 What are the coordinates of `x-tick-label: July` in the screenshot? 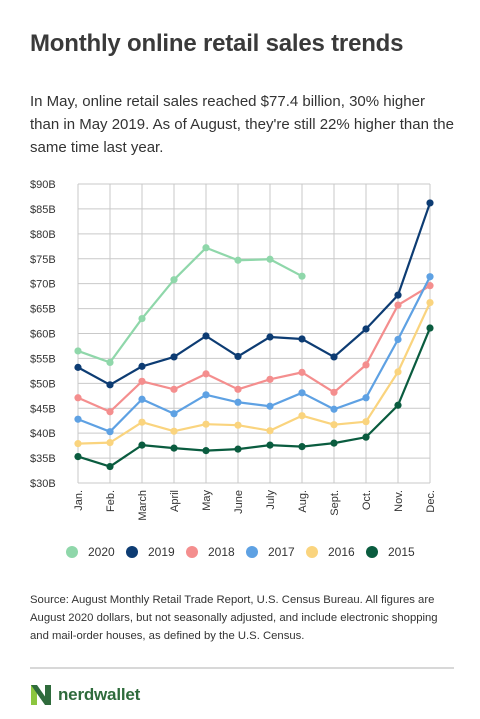 It's located at (271, 500).